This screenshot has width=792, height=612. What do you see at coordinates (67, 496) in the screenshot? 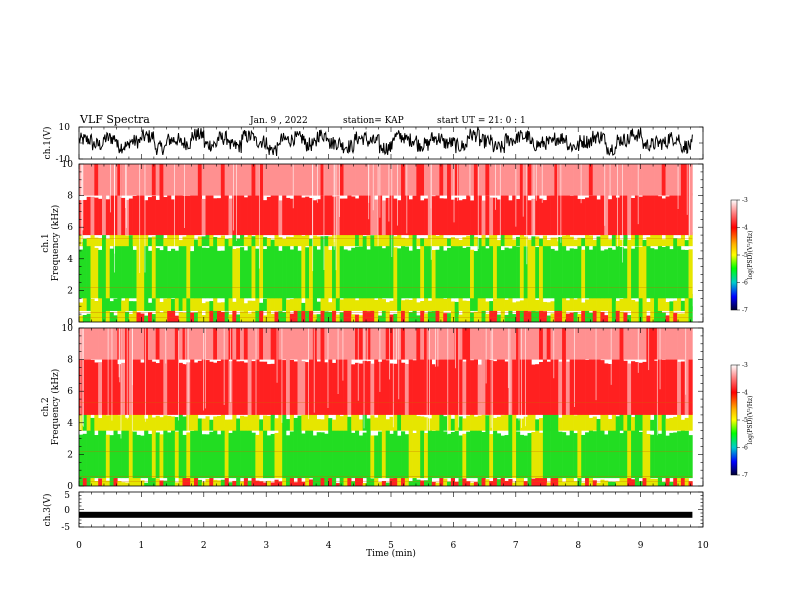
I see `ch3-ytick-top: 5` at bounding box center [67, 496].